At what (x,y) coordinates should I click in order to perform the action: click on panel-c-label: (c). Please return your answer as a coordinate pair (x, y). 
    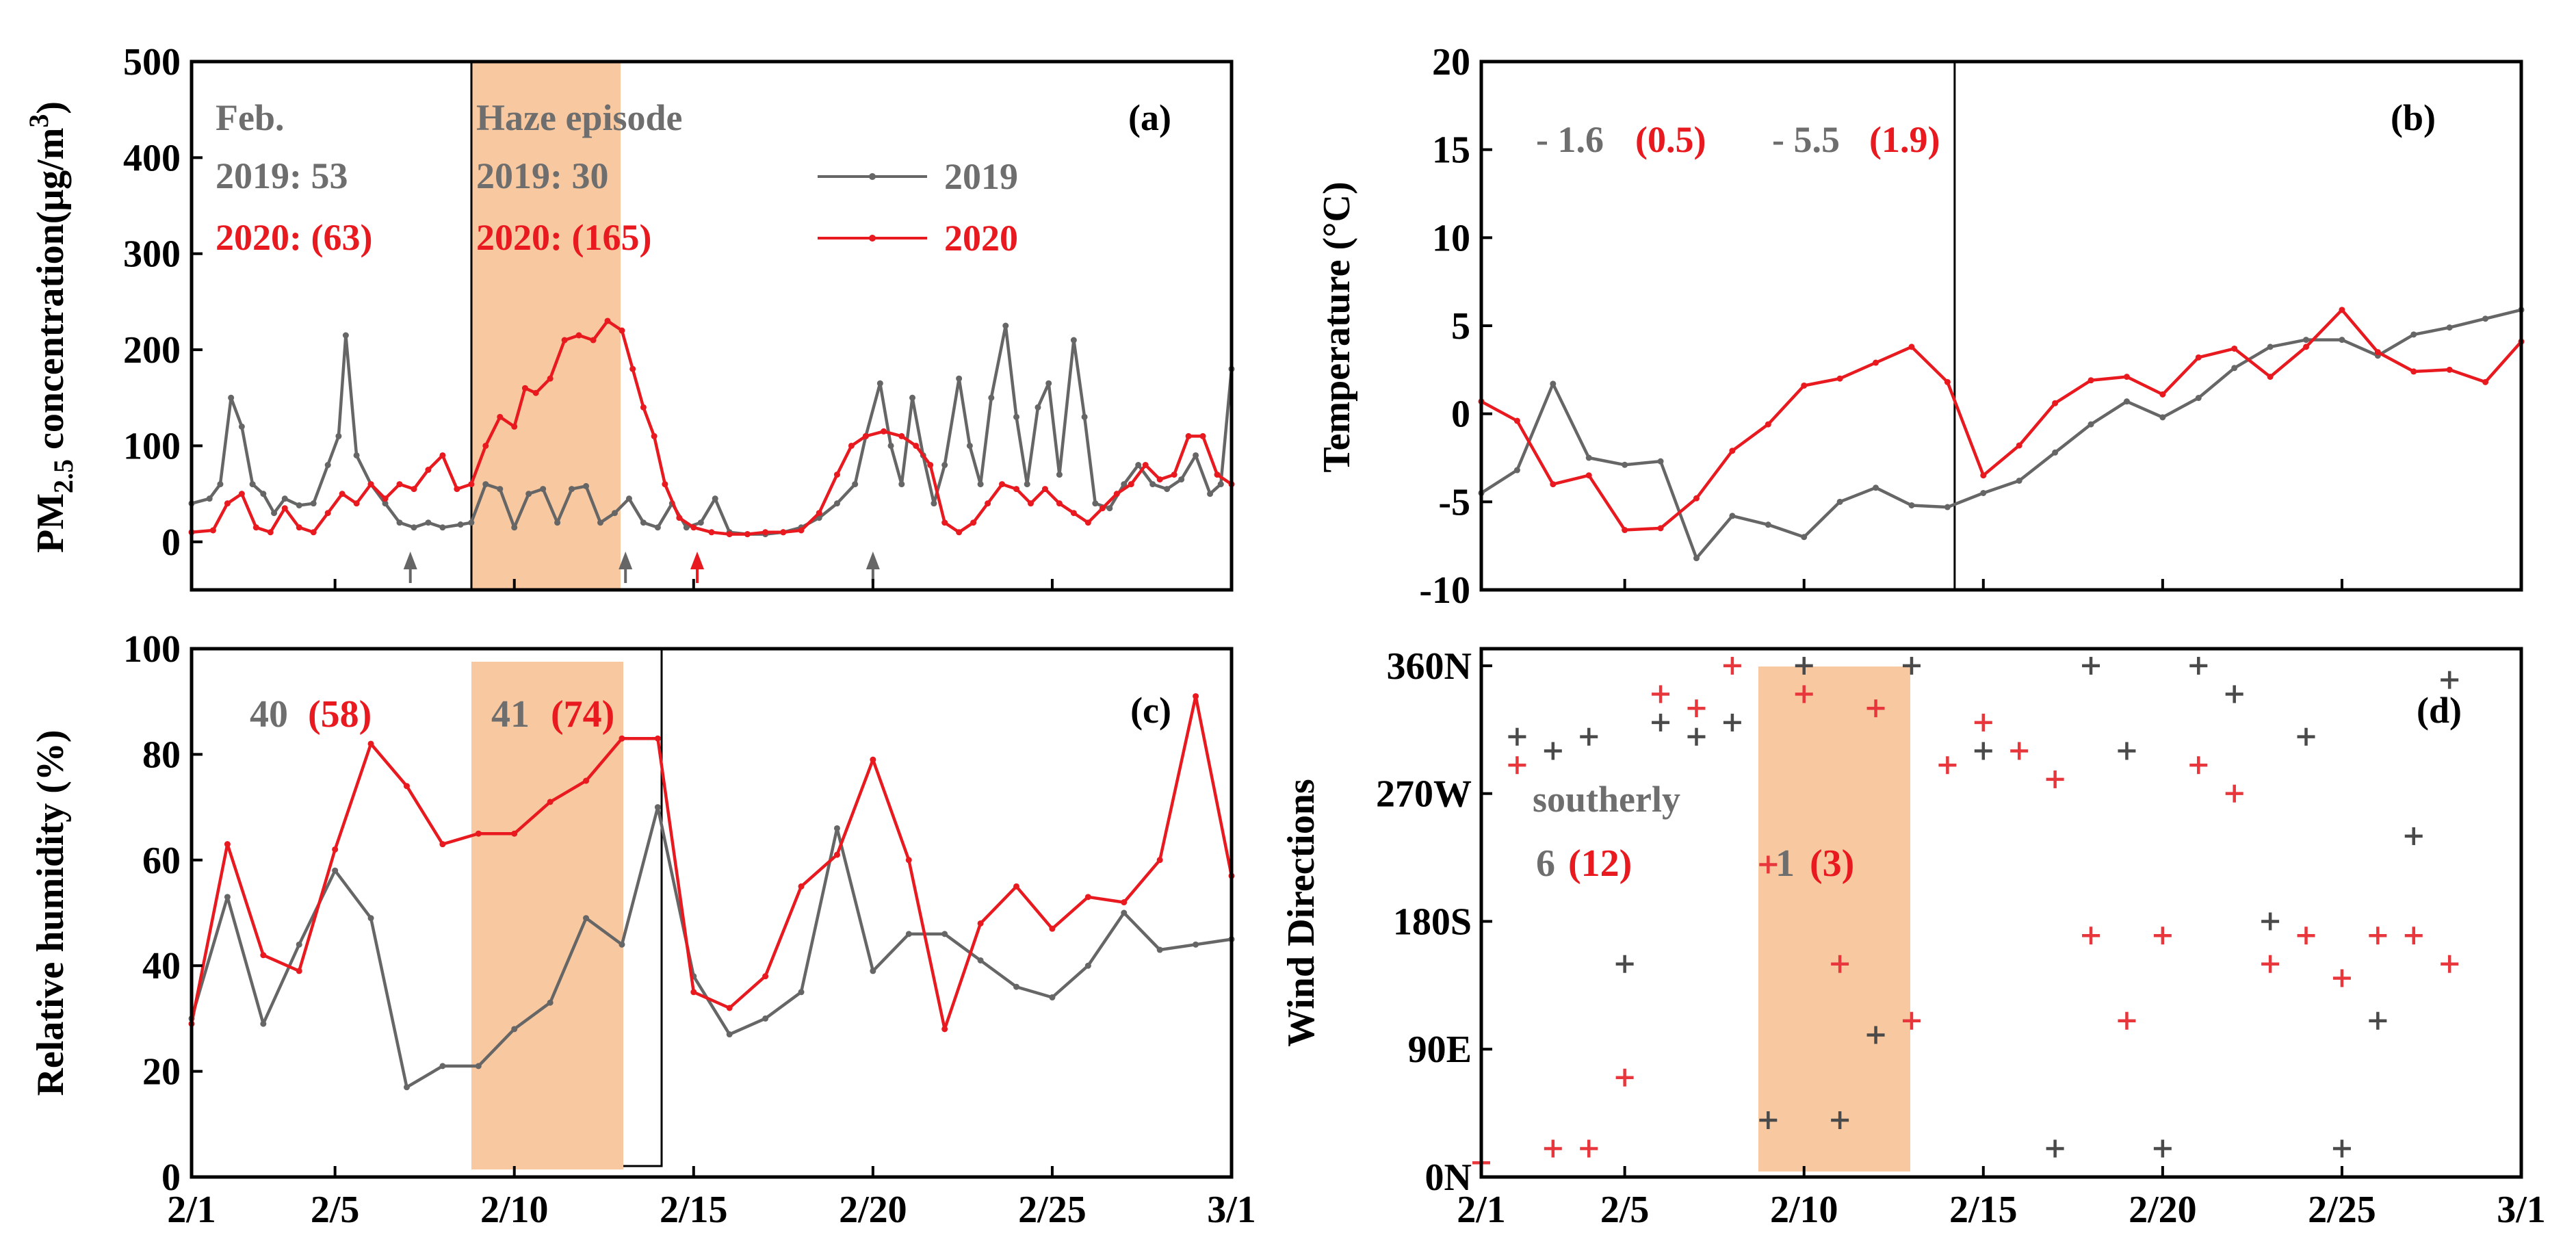
    Looking at the image, I should click on (1150, 710).